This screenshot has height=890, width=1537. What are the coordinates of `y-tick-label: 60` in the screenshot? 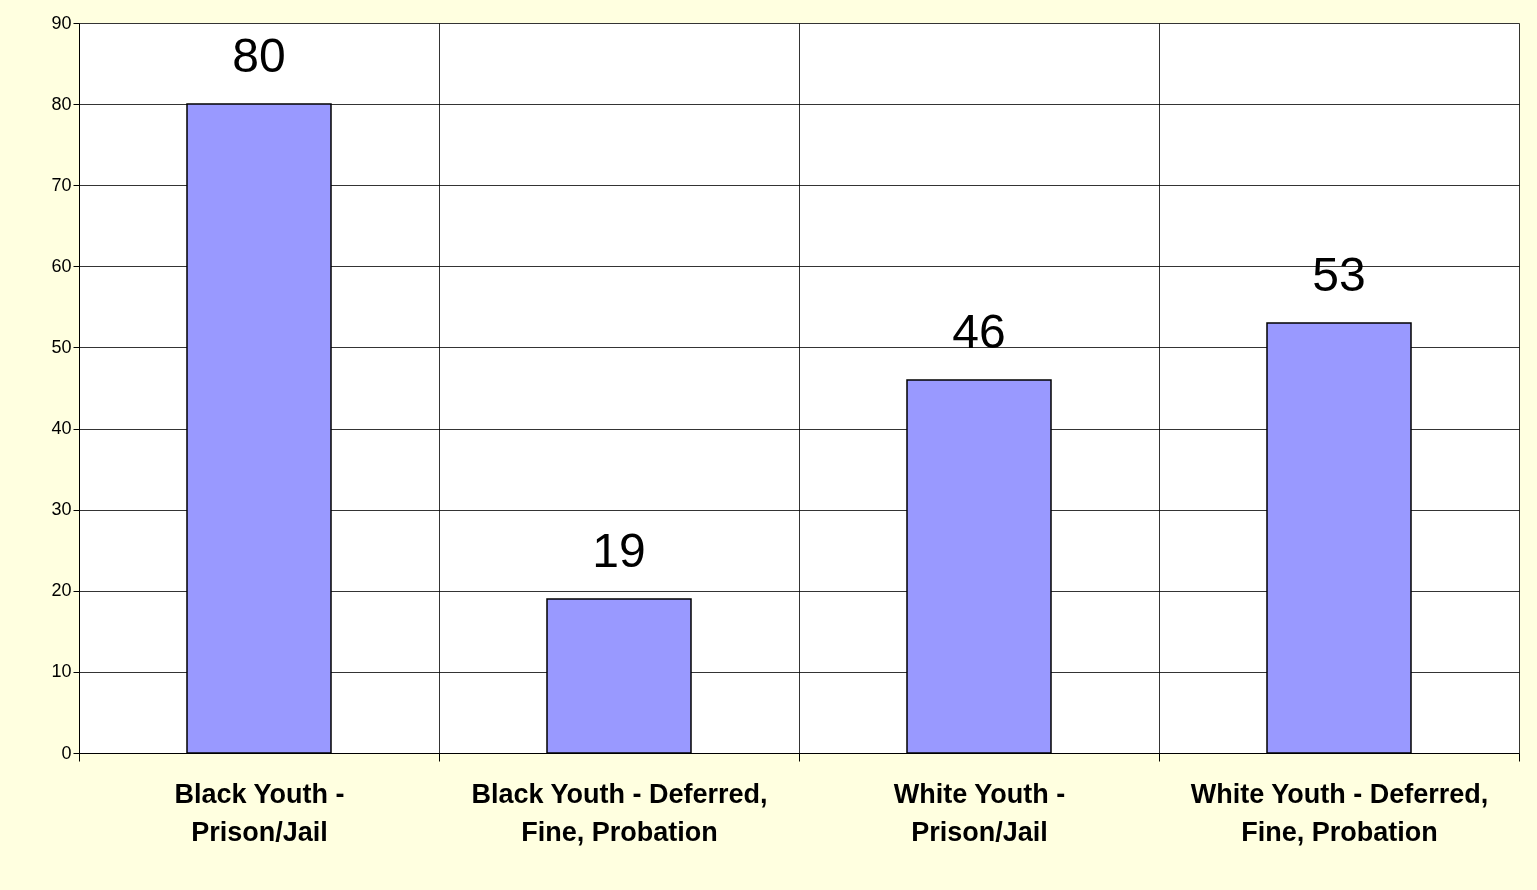 It's located at (61, 265).